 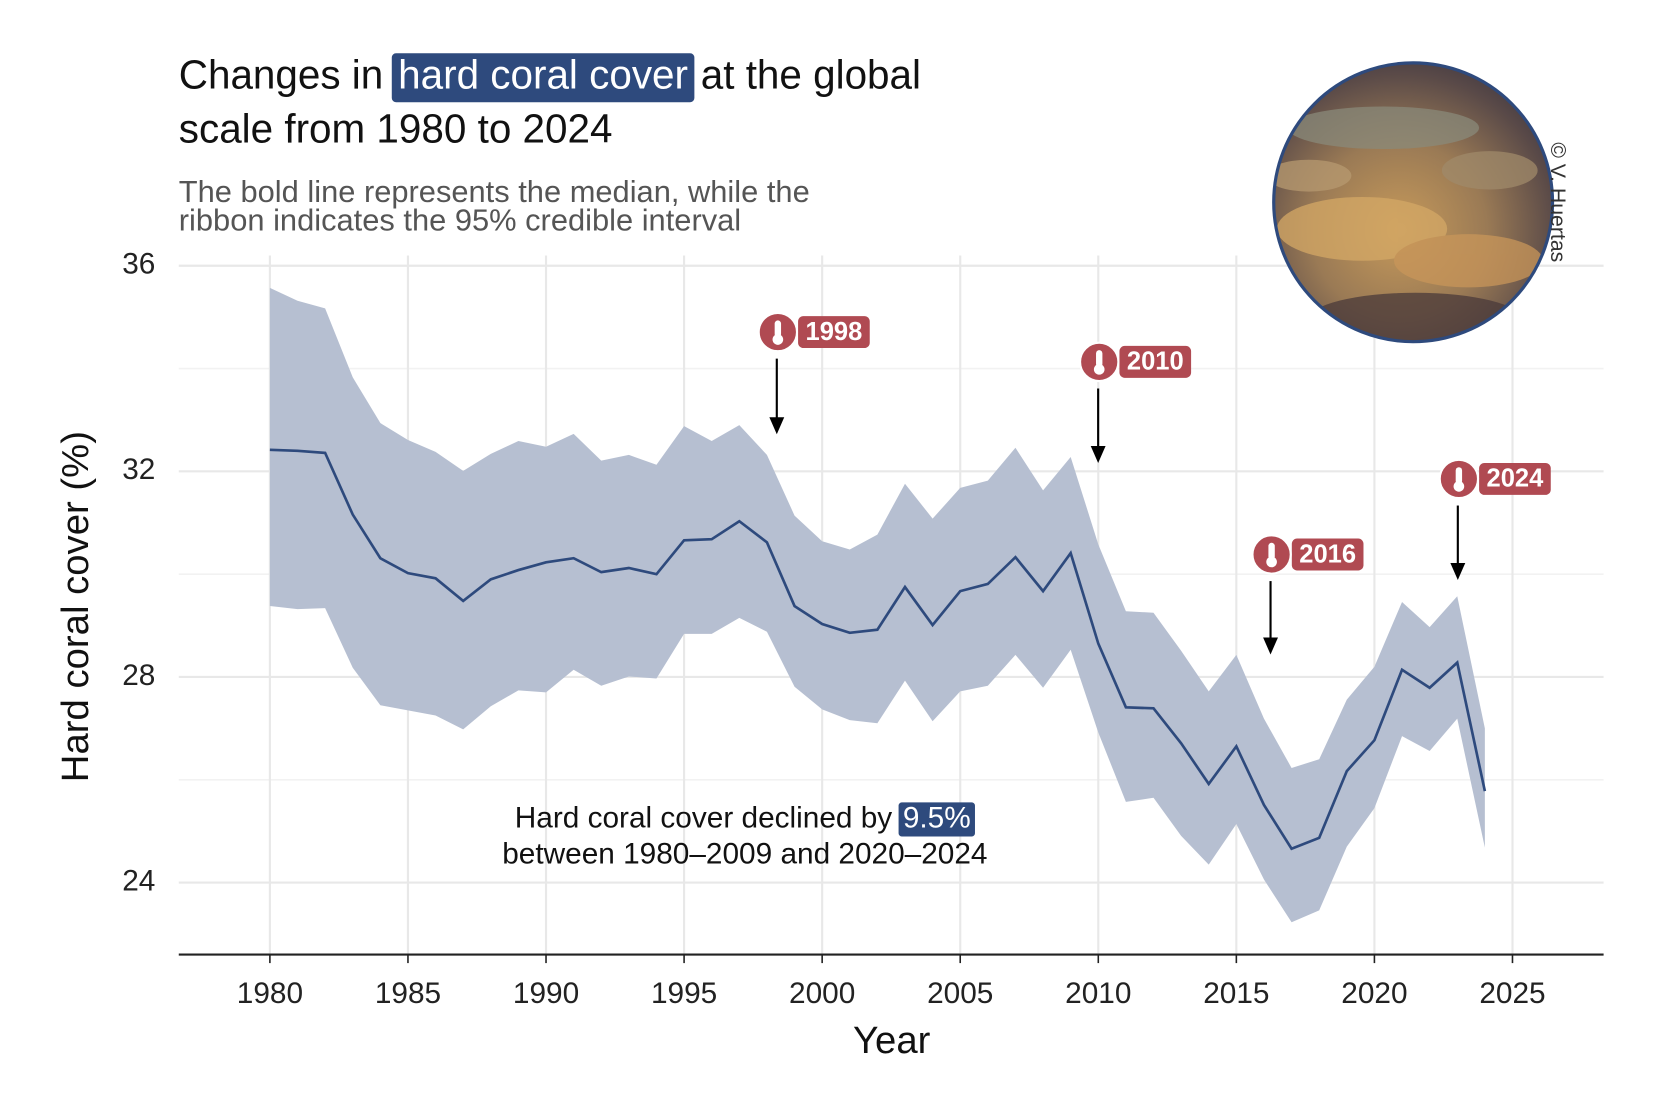 I want to click on y-tick-label: 32, so click(x=138, y=469).